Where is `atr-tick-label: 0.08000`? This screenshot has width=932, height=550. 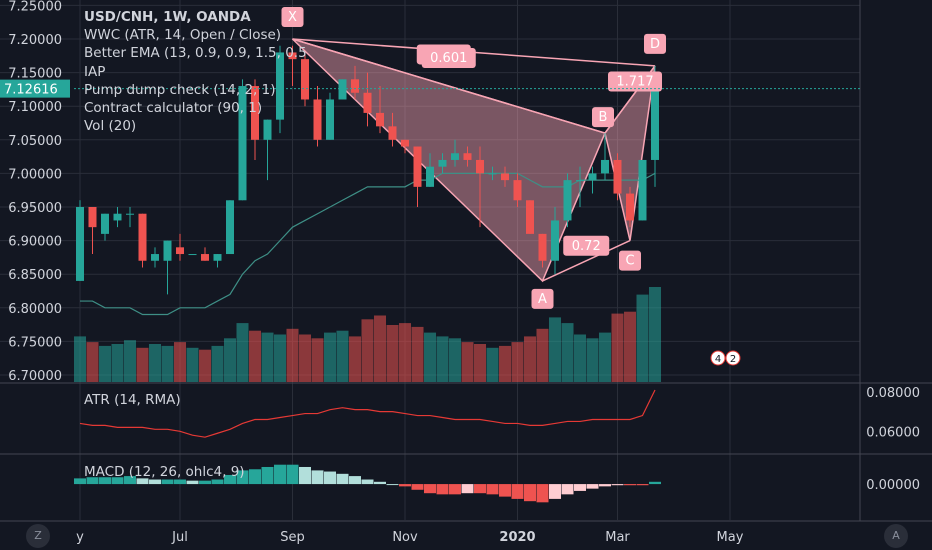 atr-tick-label: 0.08000 is located at coordinates (893, 393).